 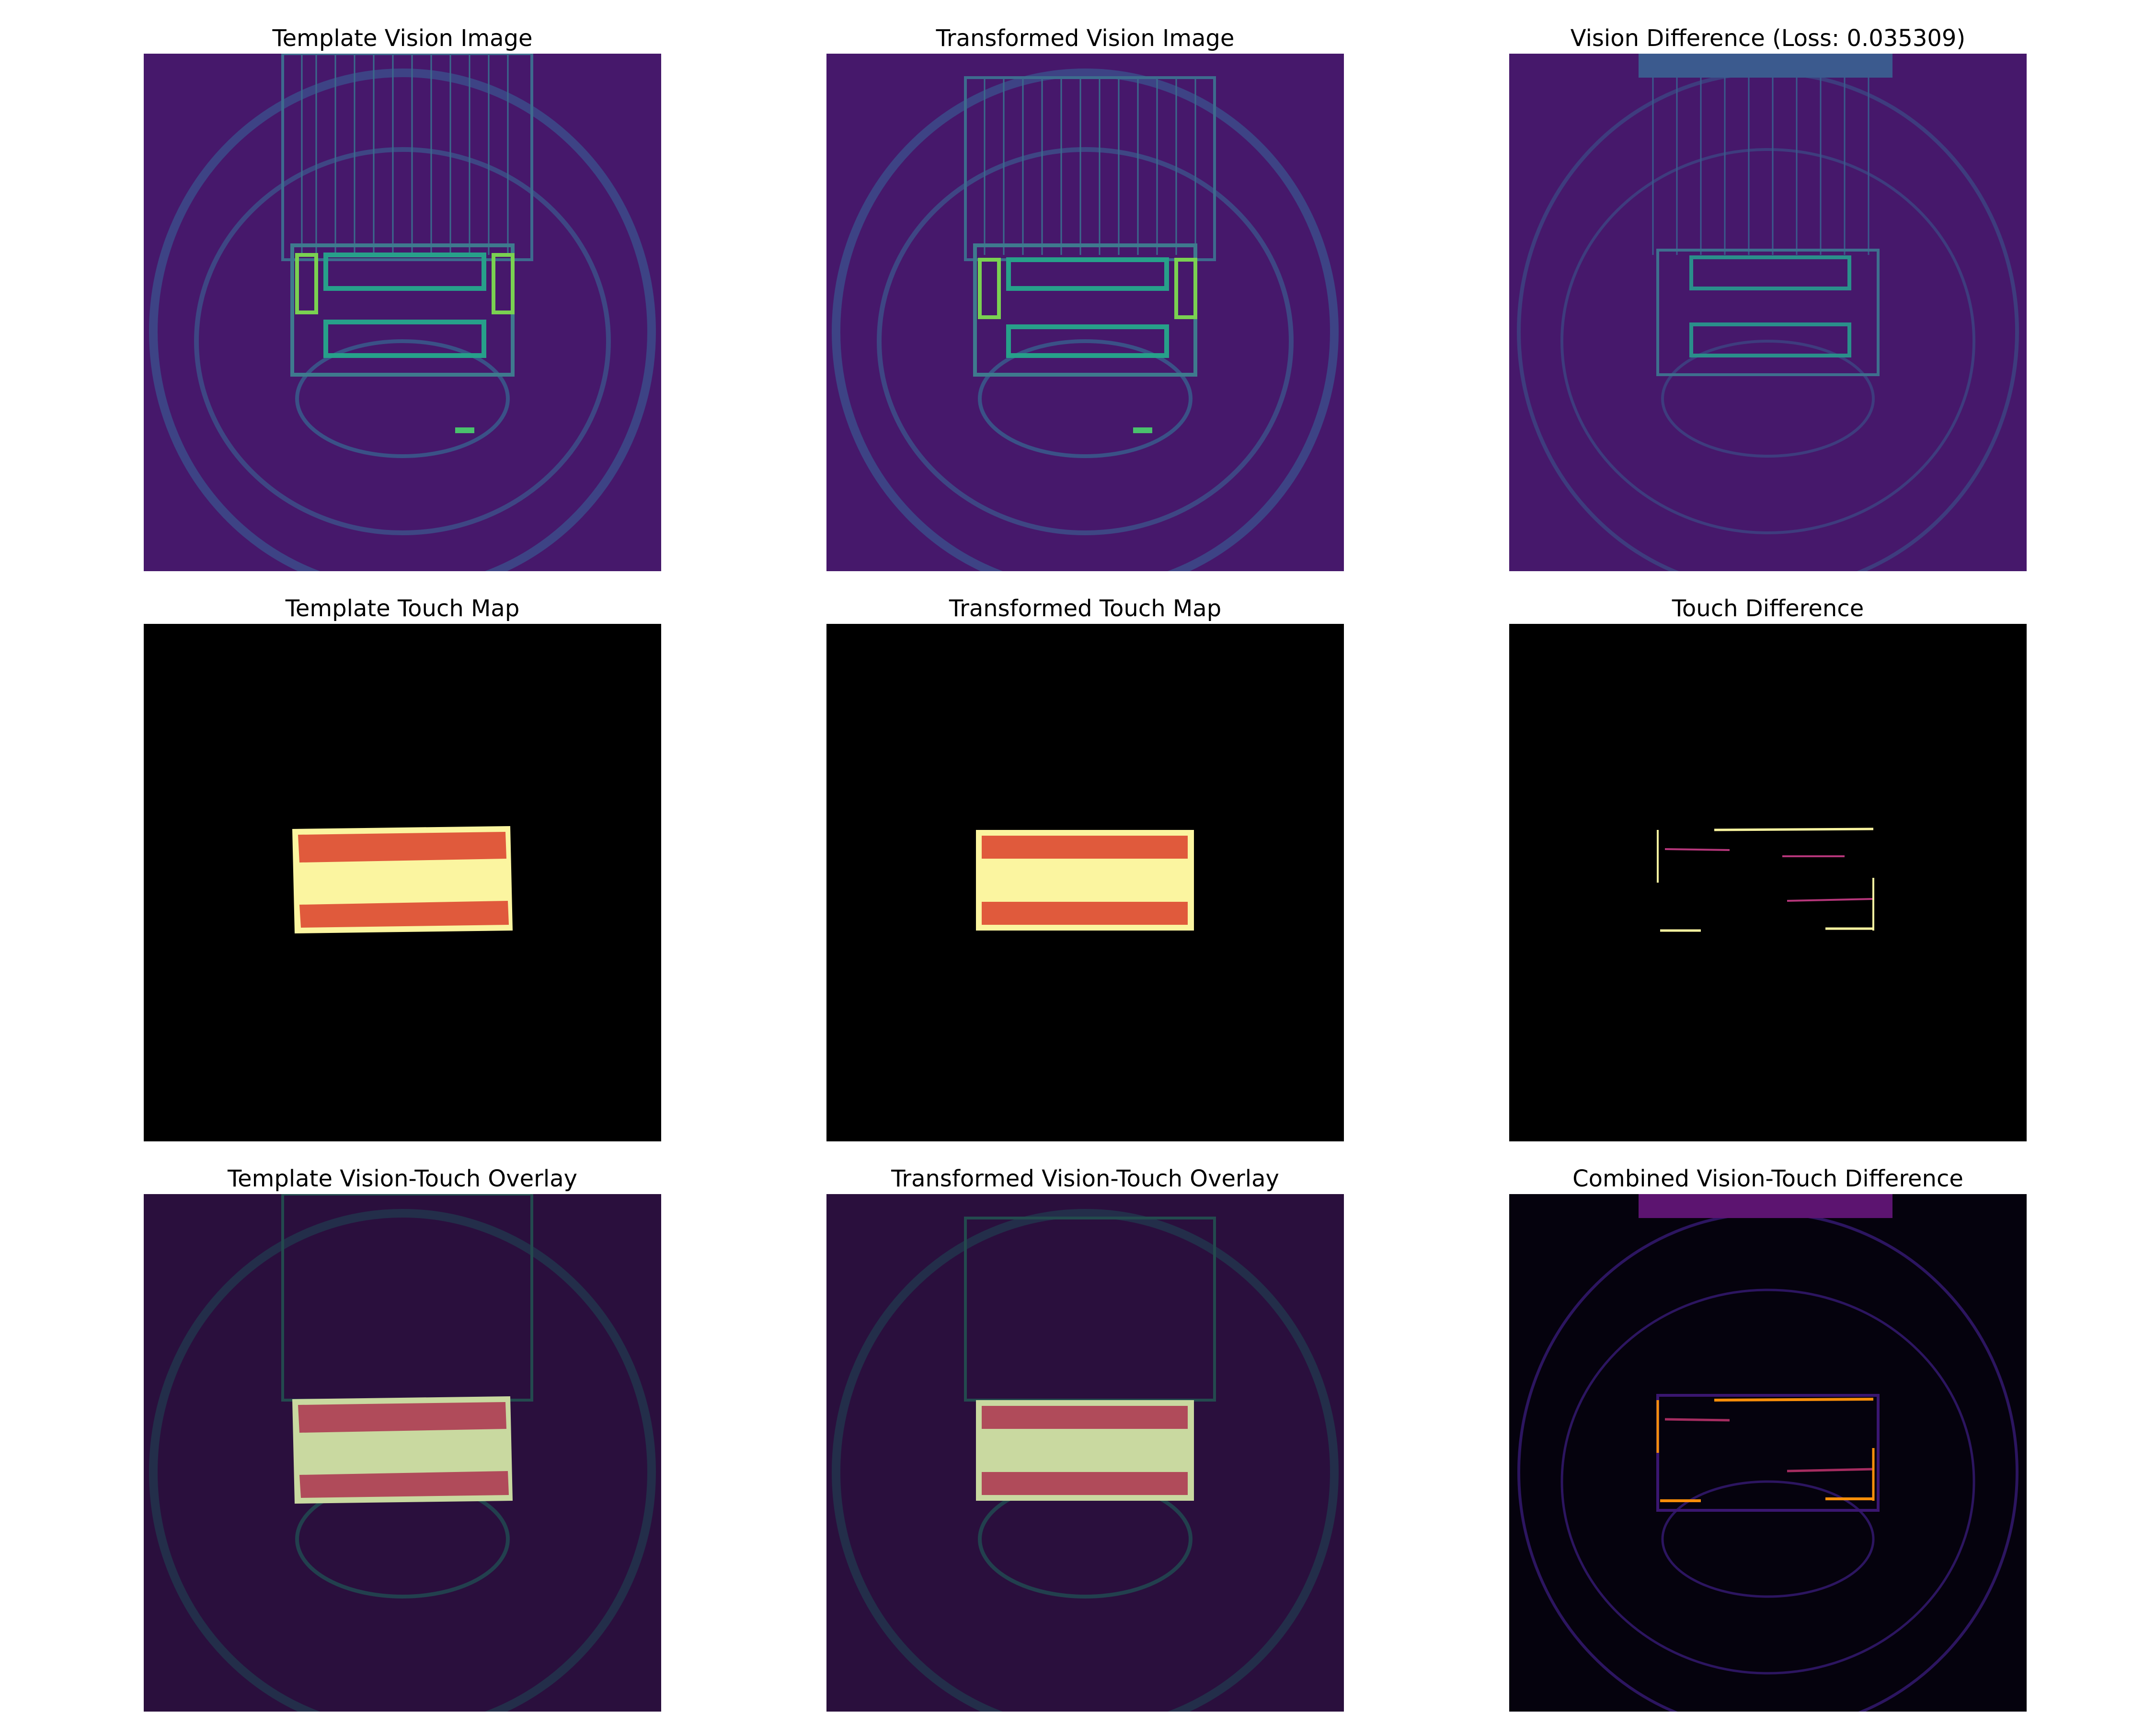 What do you see at coordinates (1085, 312) in the screenshot?
I see `transformed-vision-image` at bounding box center [1085, 312].